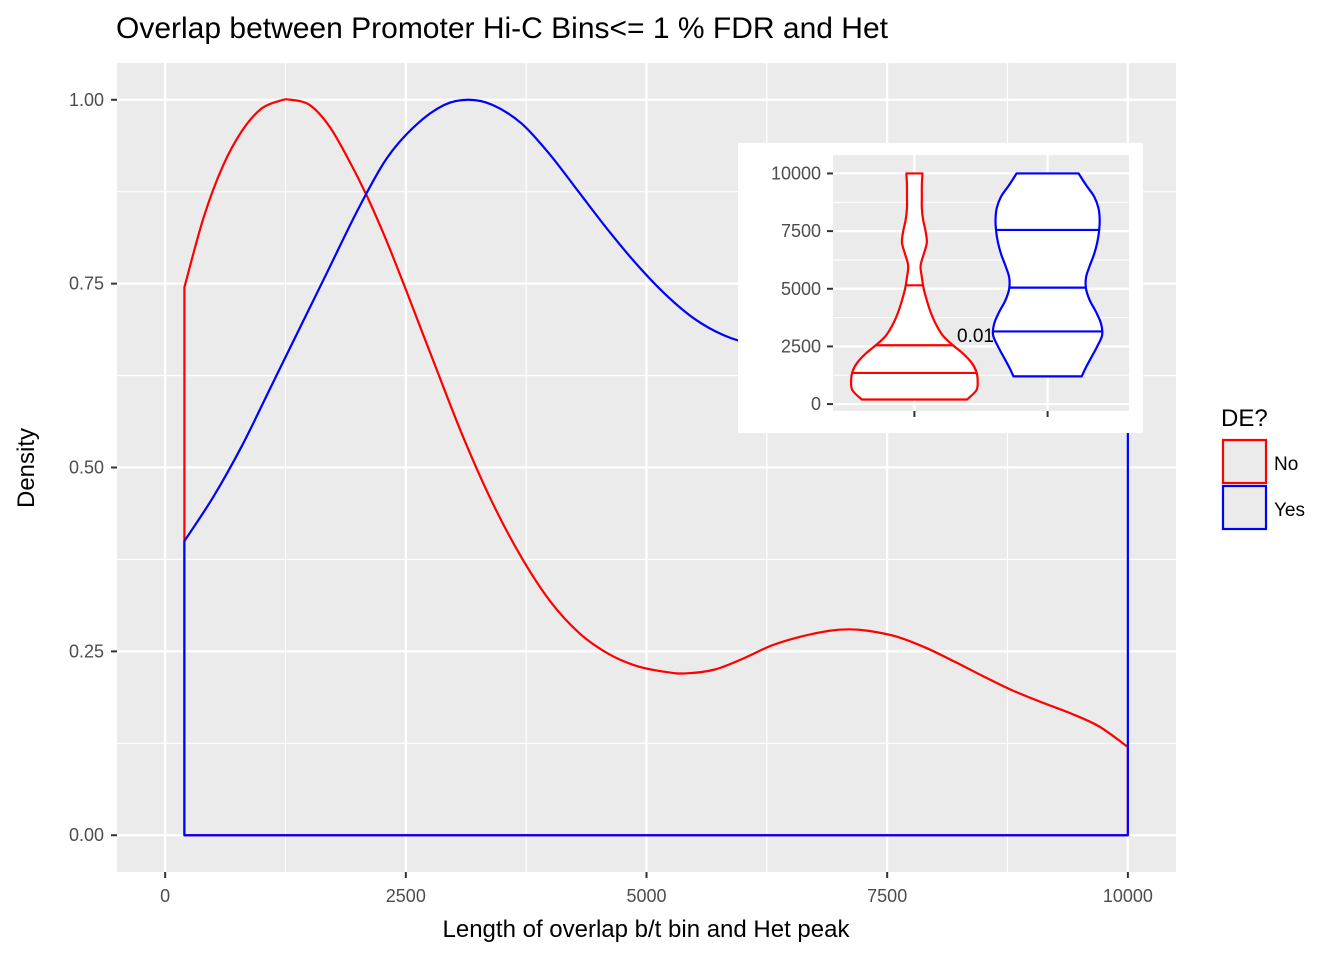  I want to click on x-axis-title: Length of overlap b/t bin and Het peak, so click(647, 929).